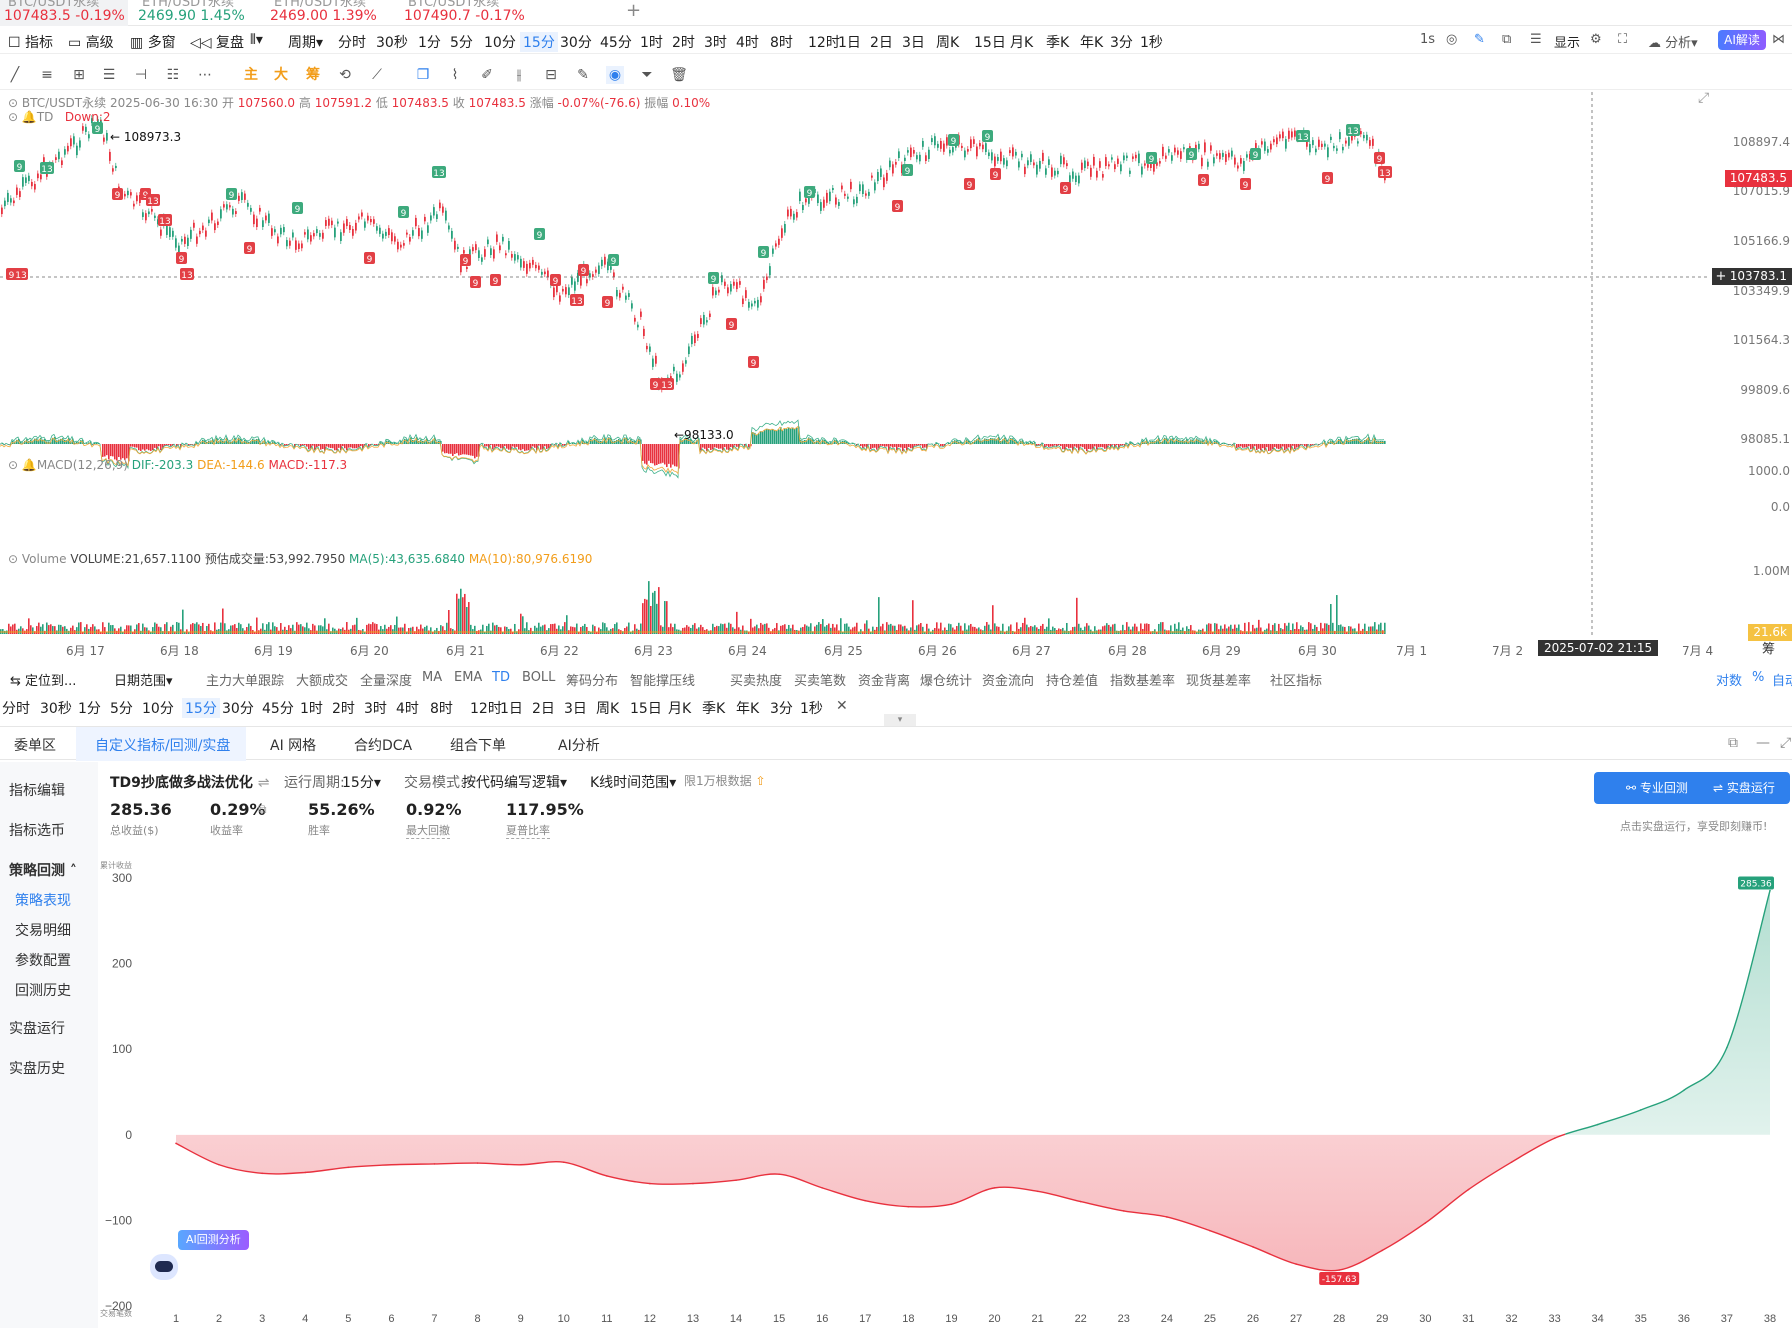 This screenshot has height=1328, width=1792. Describe the element at coordinates (1733, 743) in the screenshot. I see `popout-icon: ⧉` at that location.